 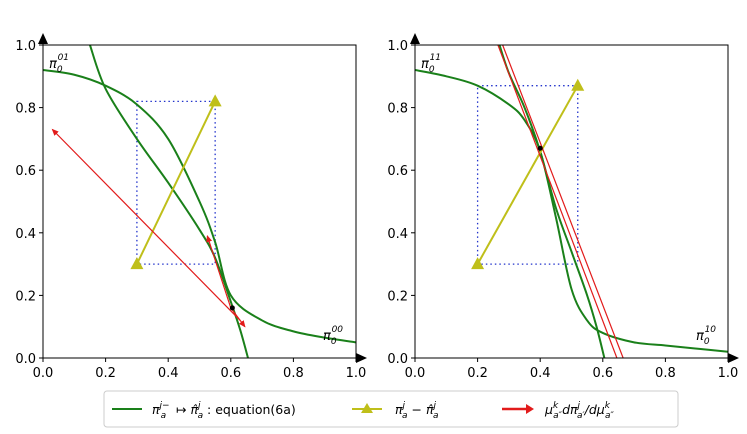 I want to click on left-x-tick-label: 1.0, so click(x=356, y=373).